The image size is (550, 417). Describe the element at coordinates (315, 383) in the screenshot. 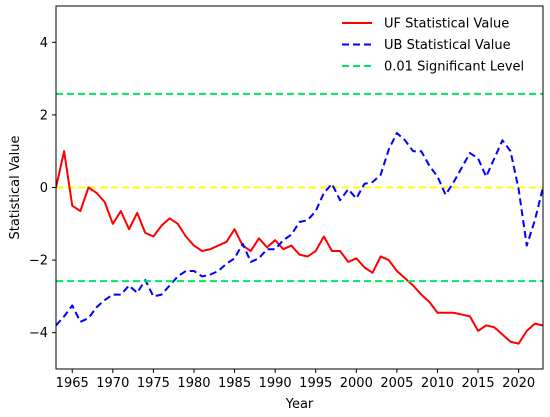

I see `x-tick-label: 1995` at that location.